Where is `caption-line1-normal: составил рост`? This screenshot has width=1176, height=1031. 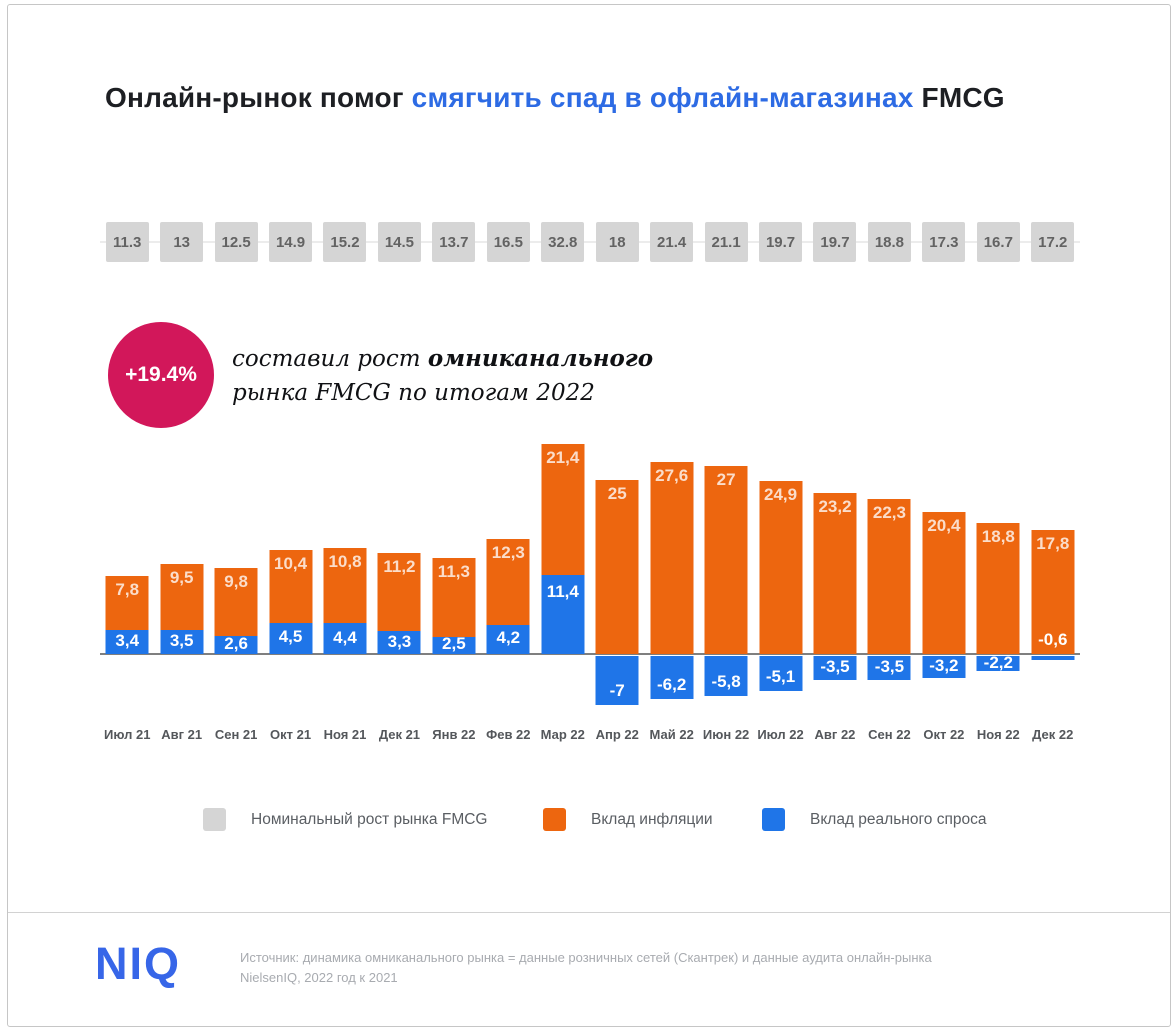
caption-line1-normal: составил рост is located at coordinates (330, 359).